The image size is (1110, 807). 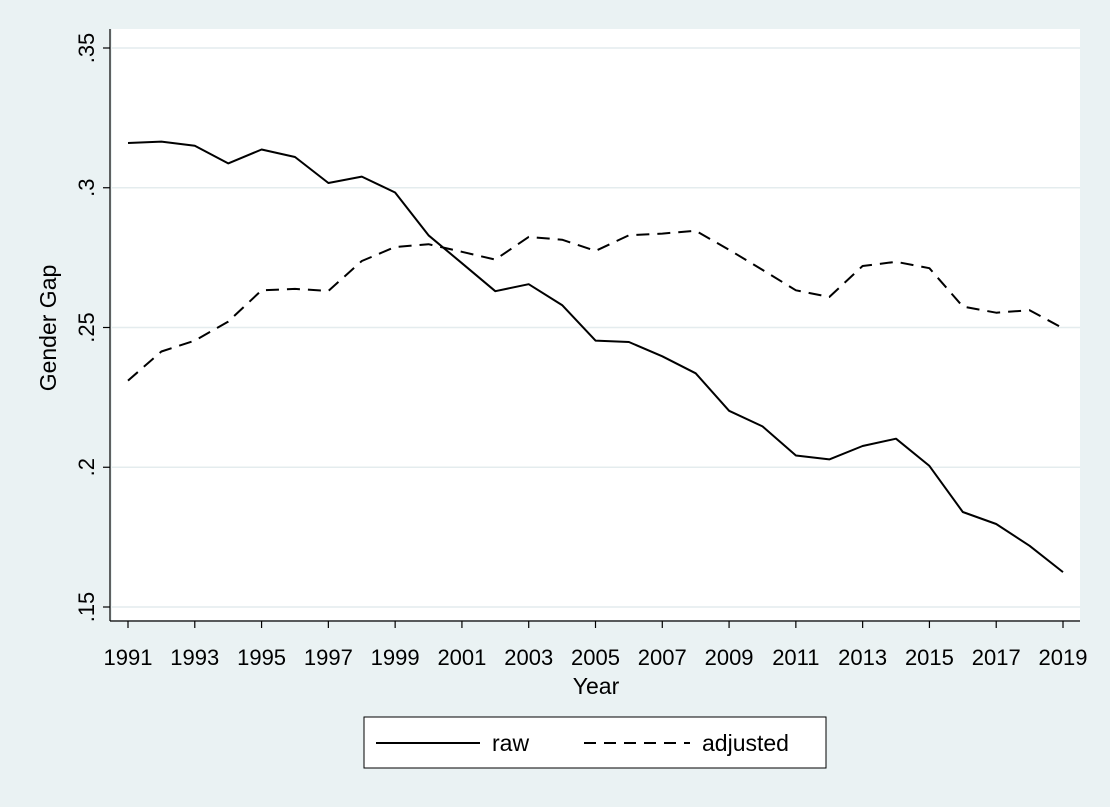 I want to click on x-tick-label: 1991, so click(x=128, y=657).